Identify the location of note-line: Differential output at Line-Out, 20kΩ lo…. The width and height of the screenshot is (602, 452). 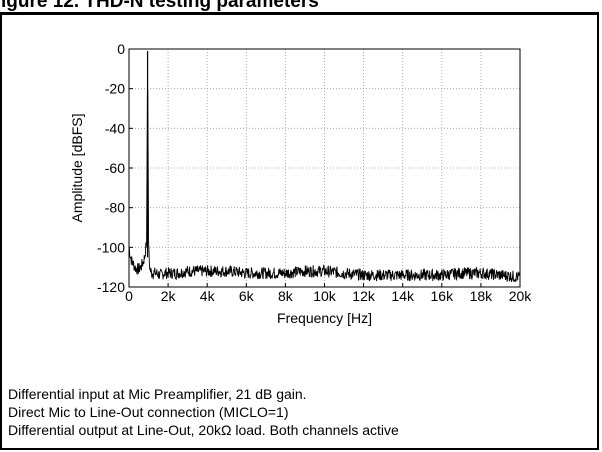
(203, 430).